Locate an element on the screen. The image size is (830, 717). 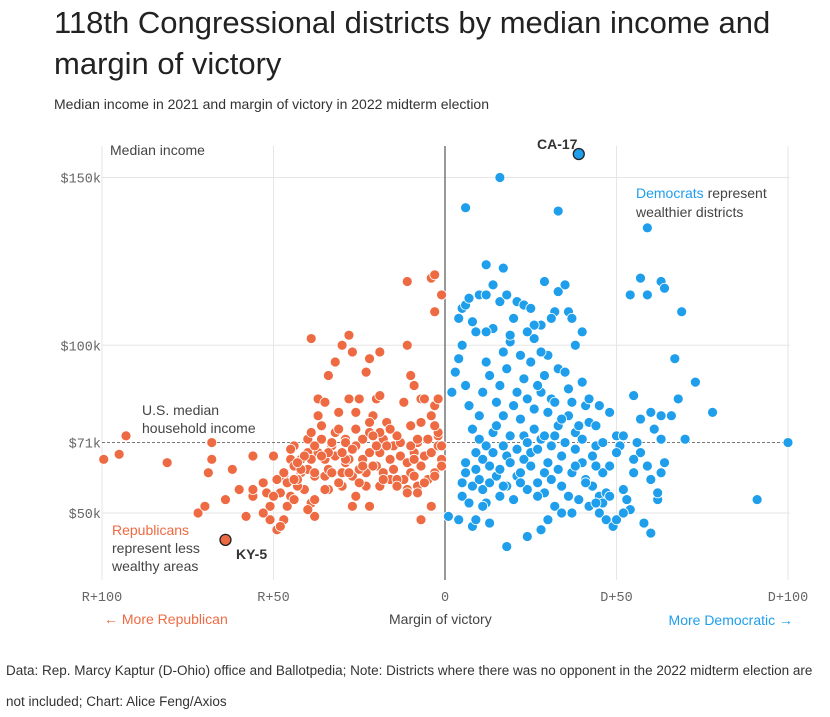
democrats-represent: represent is located at coordinates (737, 193).